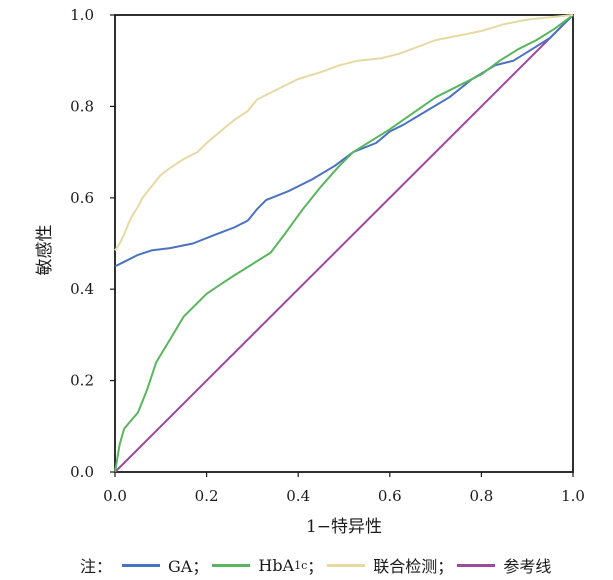 Image resolution: width=613 pixels, height=580 pixels. What do you see at coordinates (82, 106) in the screenshot?
I see `y-tick-label: 0.8` at bounding box center [82, 106].